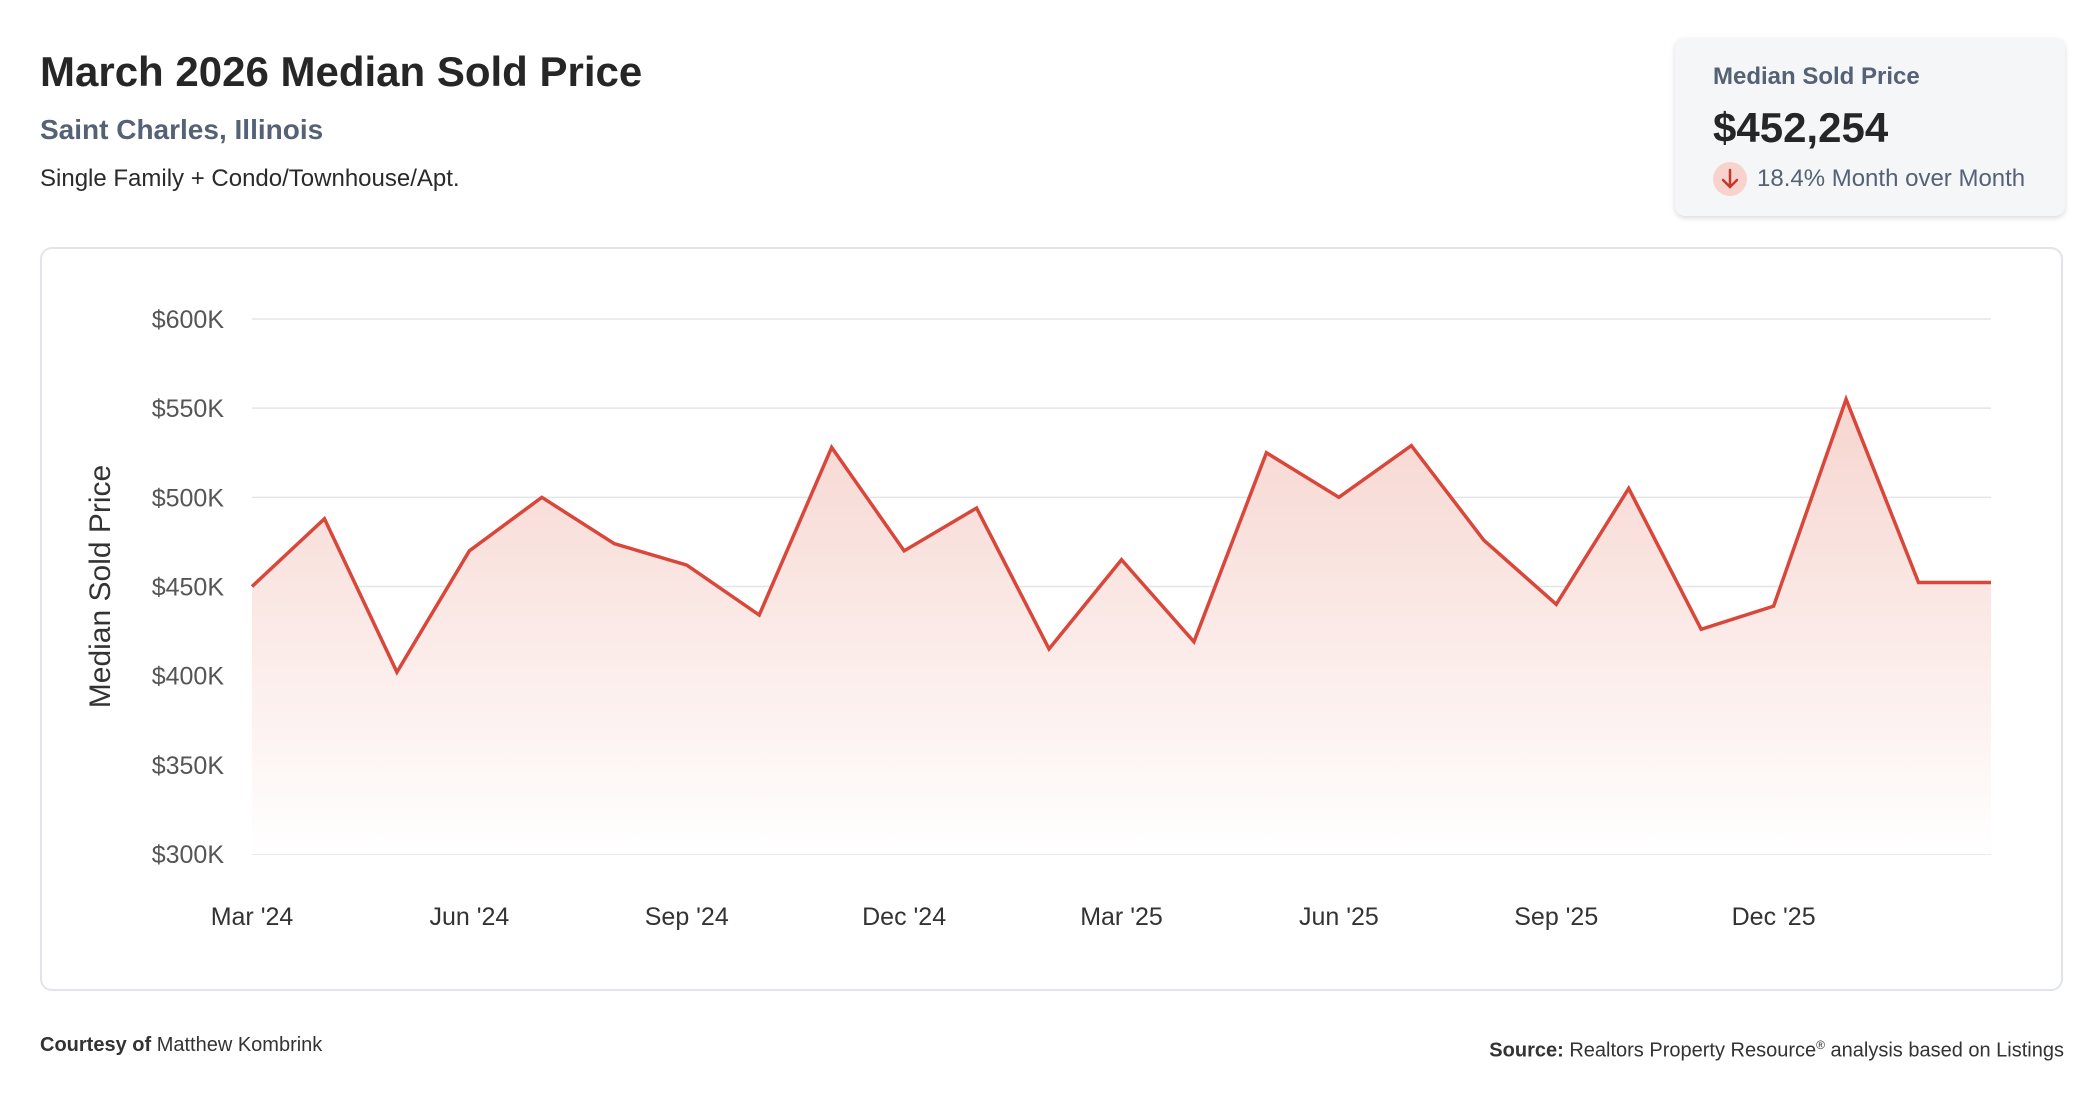 The height and width of the screenshot is (1100, 2096). I want to click on kpi-label: Median Sold Price, so click(1816, 76).